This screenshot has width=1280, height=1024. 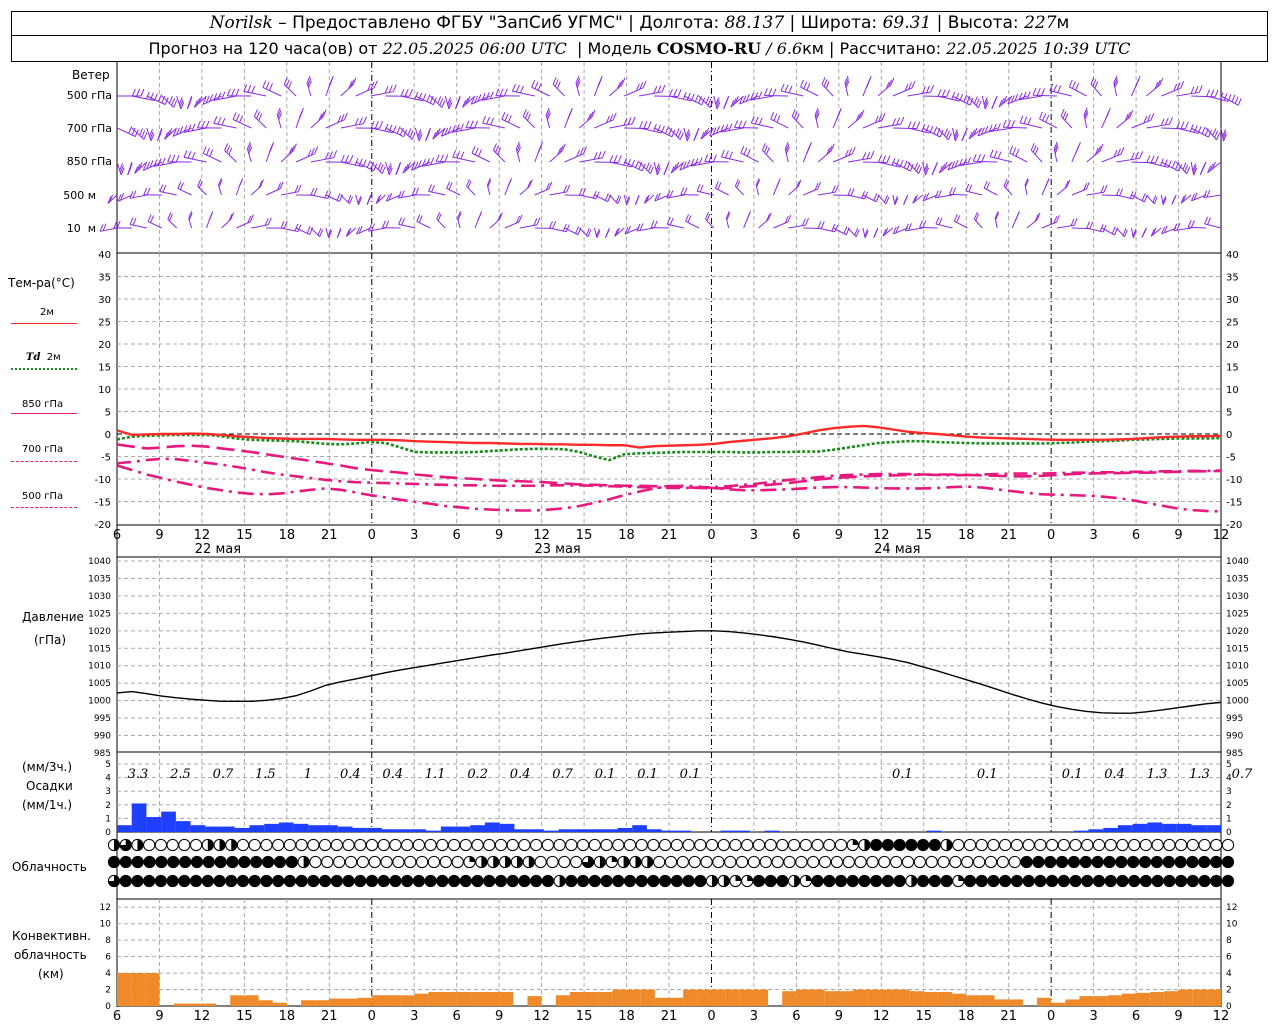 What do you see at coordinates (330, 828) in the screenshot?
I see `precip-bar` at bounding box center [330, 828].